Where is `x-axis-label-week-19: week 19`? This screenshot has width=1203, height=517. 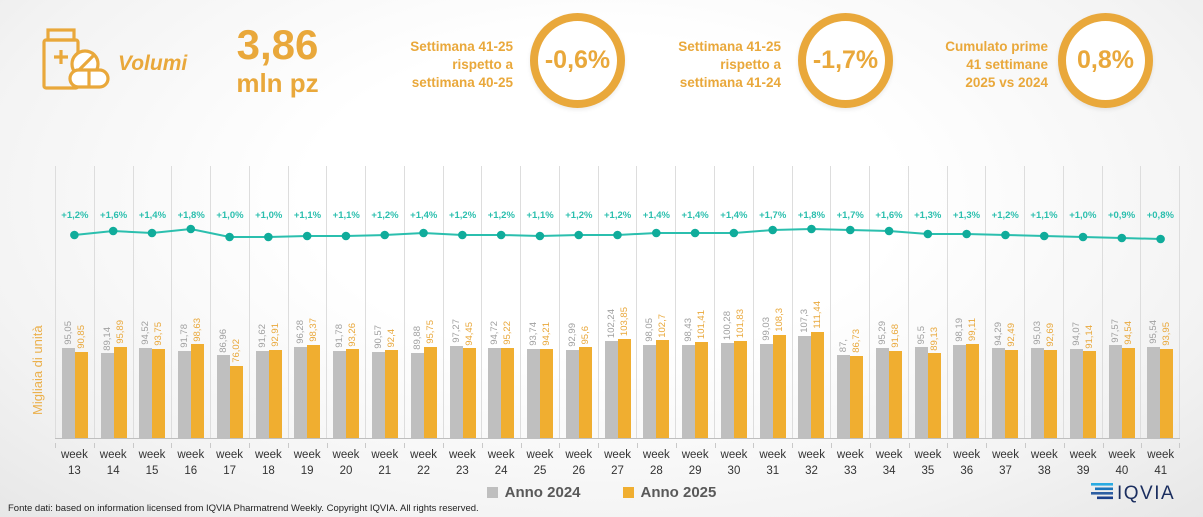 x-axis-label-week-19: week 19 is located at coordinates (307, 461).